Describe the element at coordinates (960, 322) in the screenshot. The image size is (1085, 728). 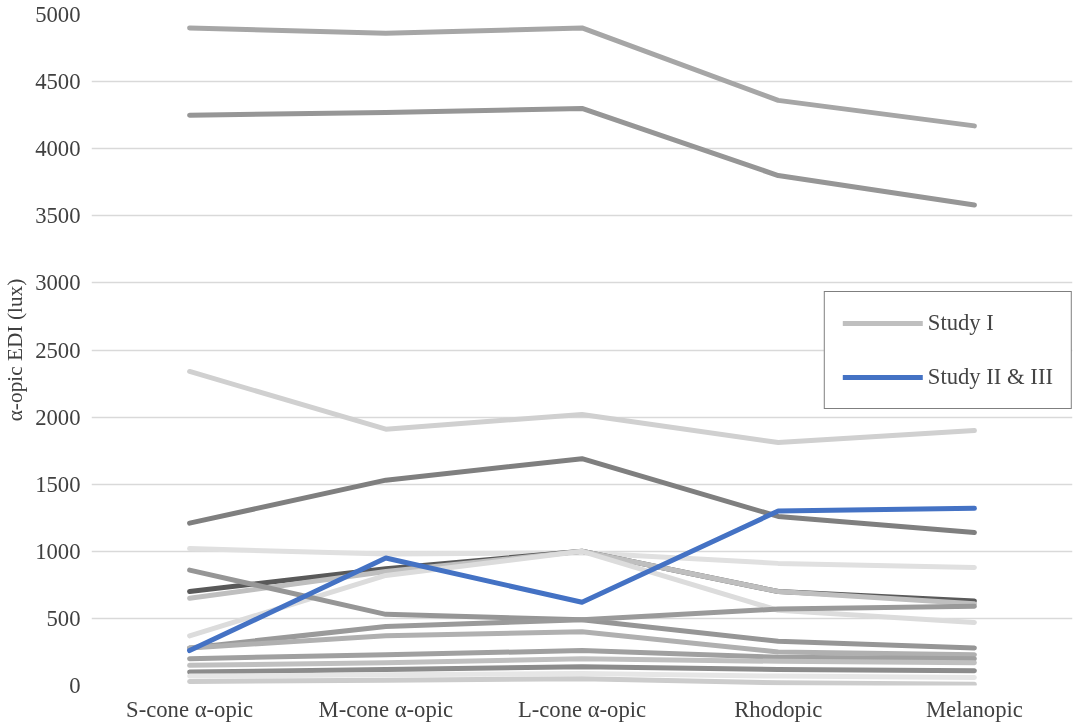
I see `legend-label: Study I` at that location.